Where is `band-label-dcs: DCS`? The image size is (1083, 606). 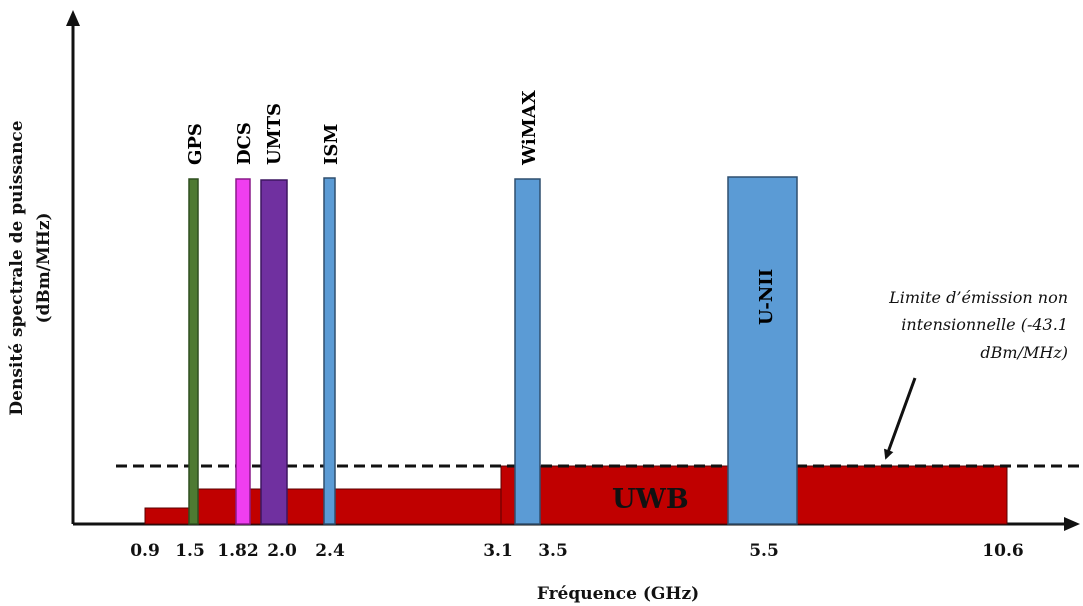
band-label-dcs: DCS is located at coordinates (244, 143).